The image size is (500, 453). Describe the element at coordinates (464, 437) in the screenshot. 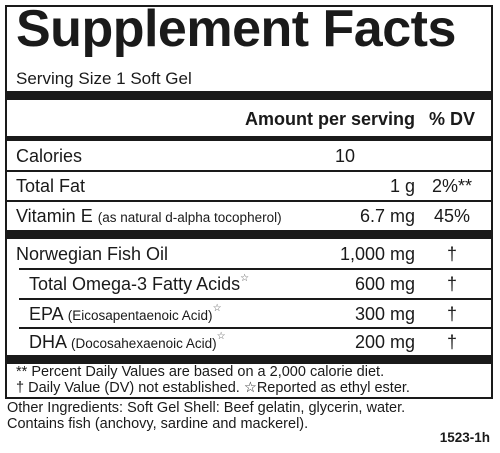

I see `product-code: 1523-1h` at that location.